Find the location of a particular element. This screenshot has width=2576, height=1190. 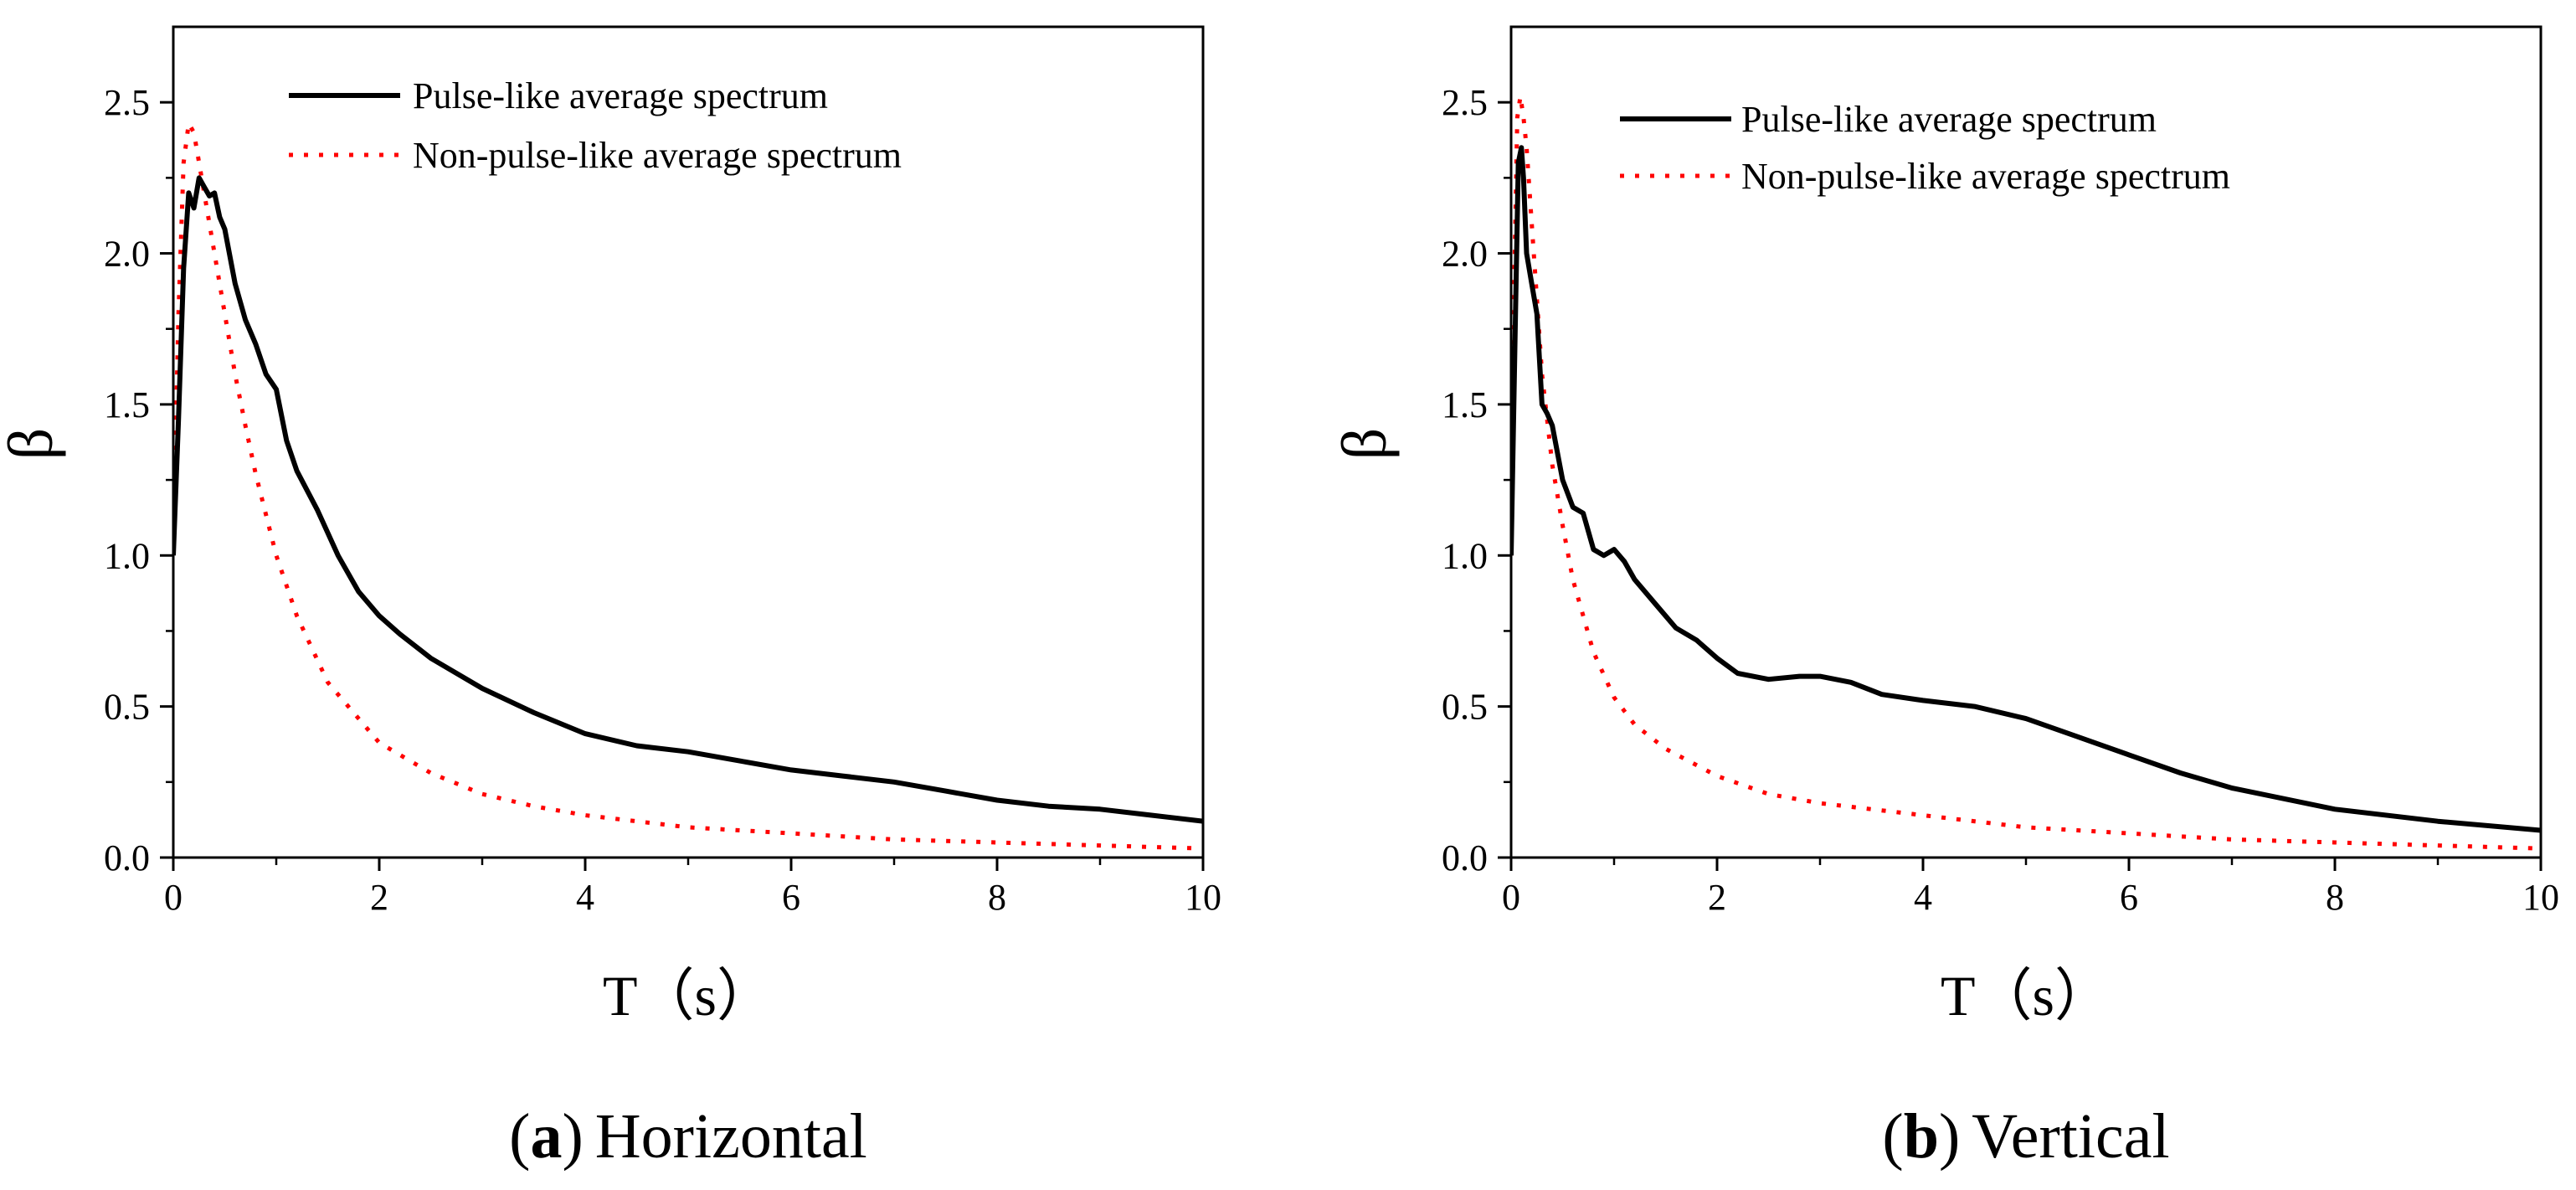

caption-letter: b is located at coordinates (1922, 1136).